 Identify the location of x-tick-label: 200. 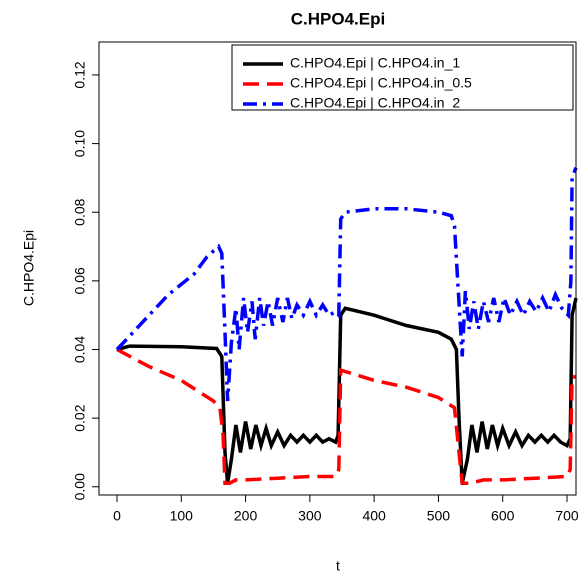
(246, 516).